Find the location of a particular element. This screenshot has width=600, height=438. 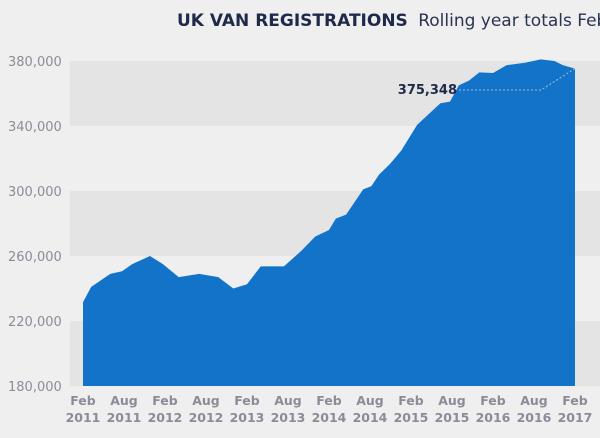

x-tick-label: Aug 2014 is located at coordinates (370, 409).